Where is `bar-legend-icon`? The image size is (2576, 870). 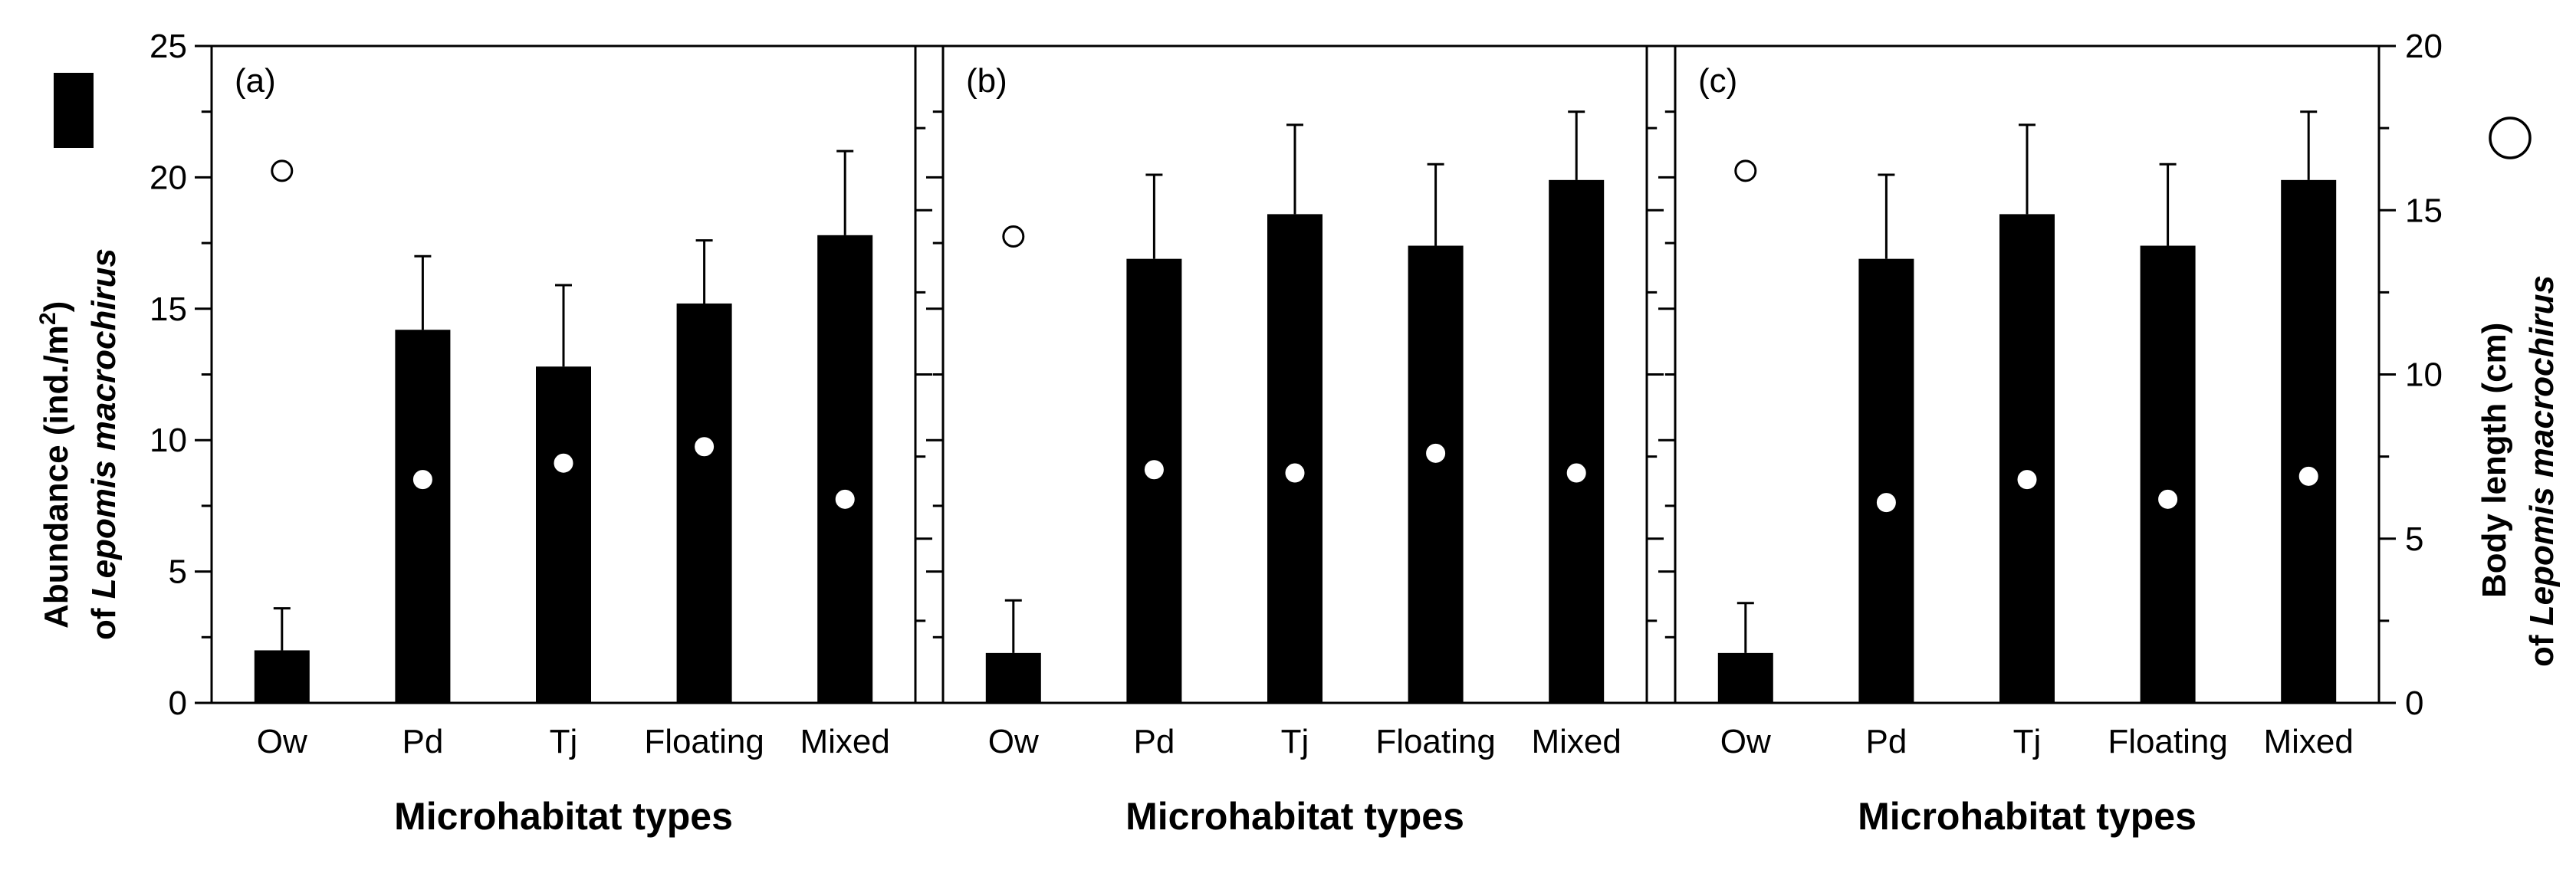
bar-legend-icon is located at coordinates (74, 110).